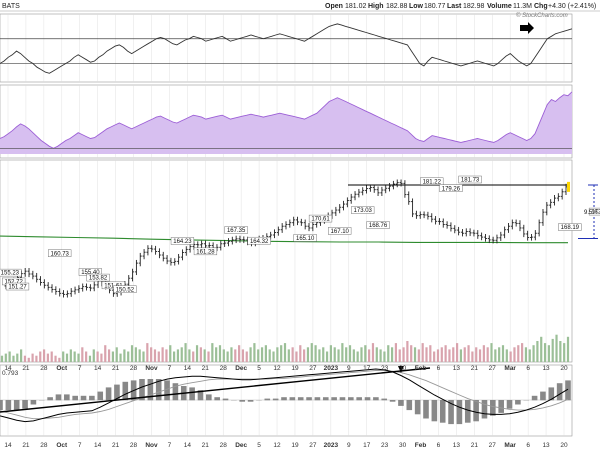  Describe the element at coordinates (510, 368) in the screenshot. I see `x-tick-label: Mar` at that location.